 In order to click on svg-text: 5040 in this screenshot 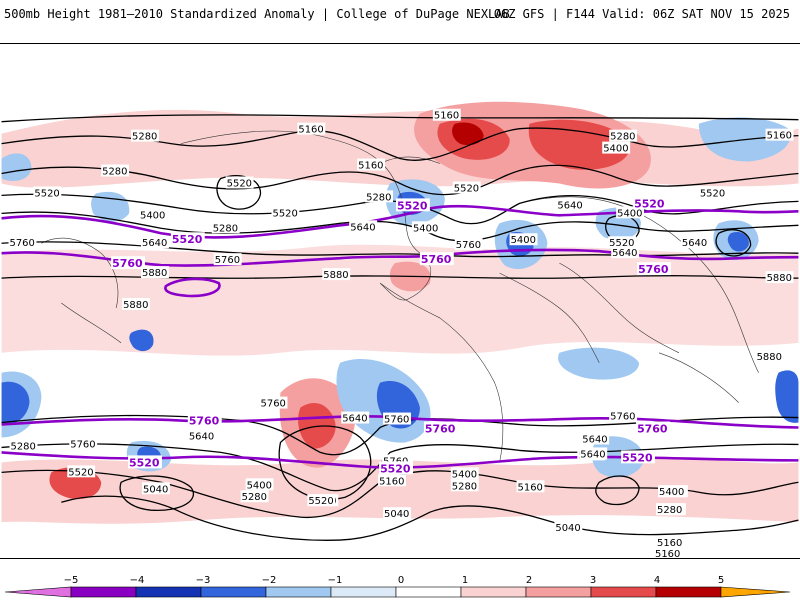, I will do `click(567, 528)`.